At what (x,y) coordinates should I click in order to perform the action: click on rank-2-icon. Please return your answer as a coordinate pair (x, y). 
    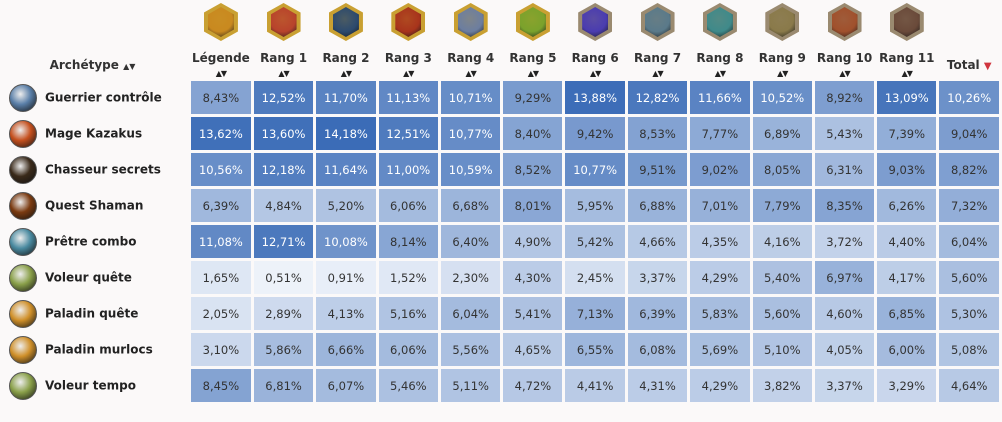
    Looking at the image, I should click on (345, 22).